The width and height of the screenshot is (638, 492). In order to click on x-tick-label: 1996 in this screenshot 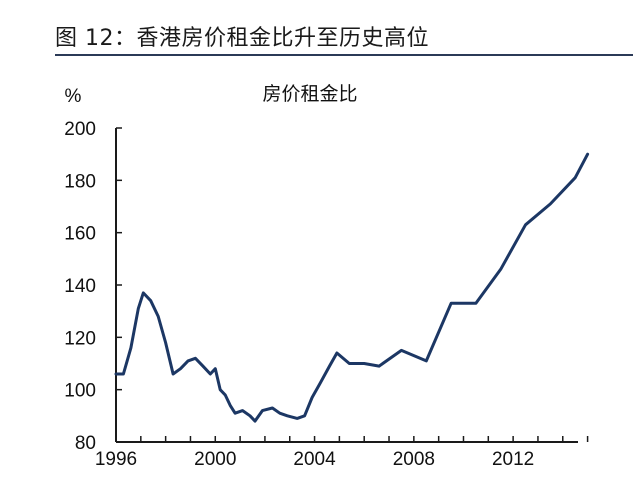, I will do `click(116, 459)`.